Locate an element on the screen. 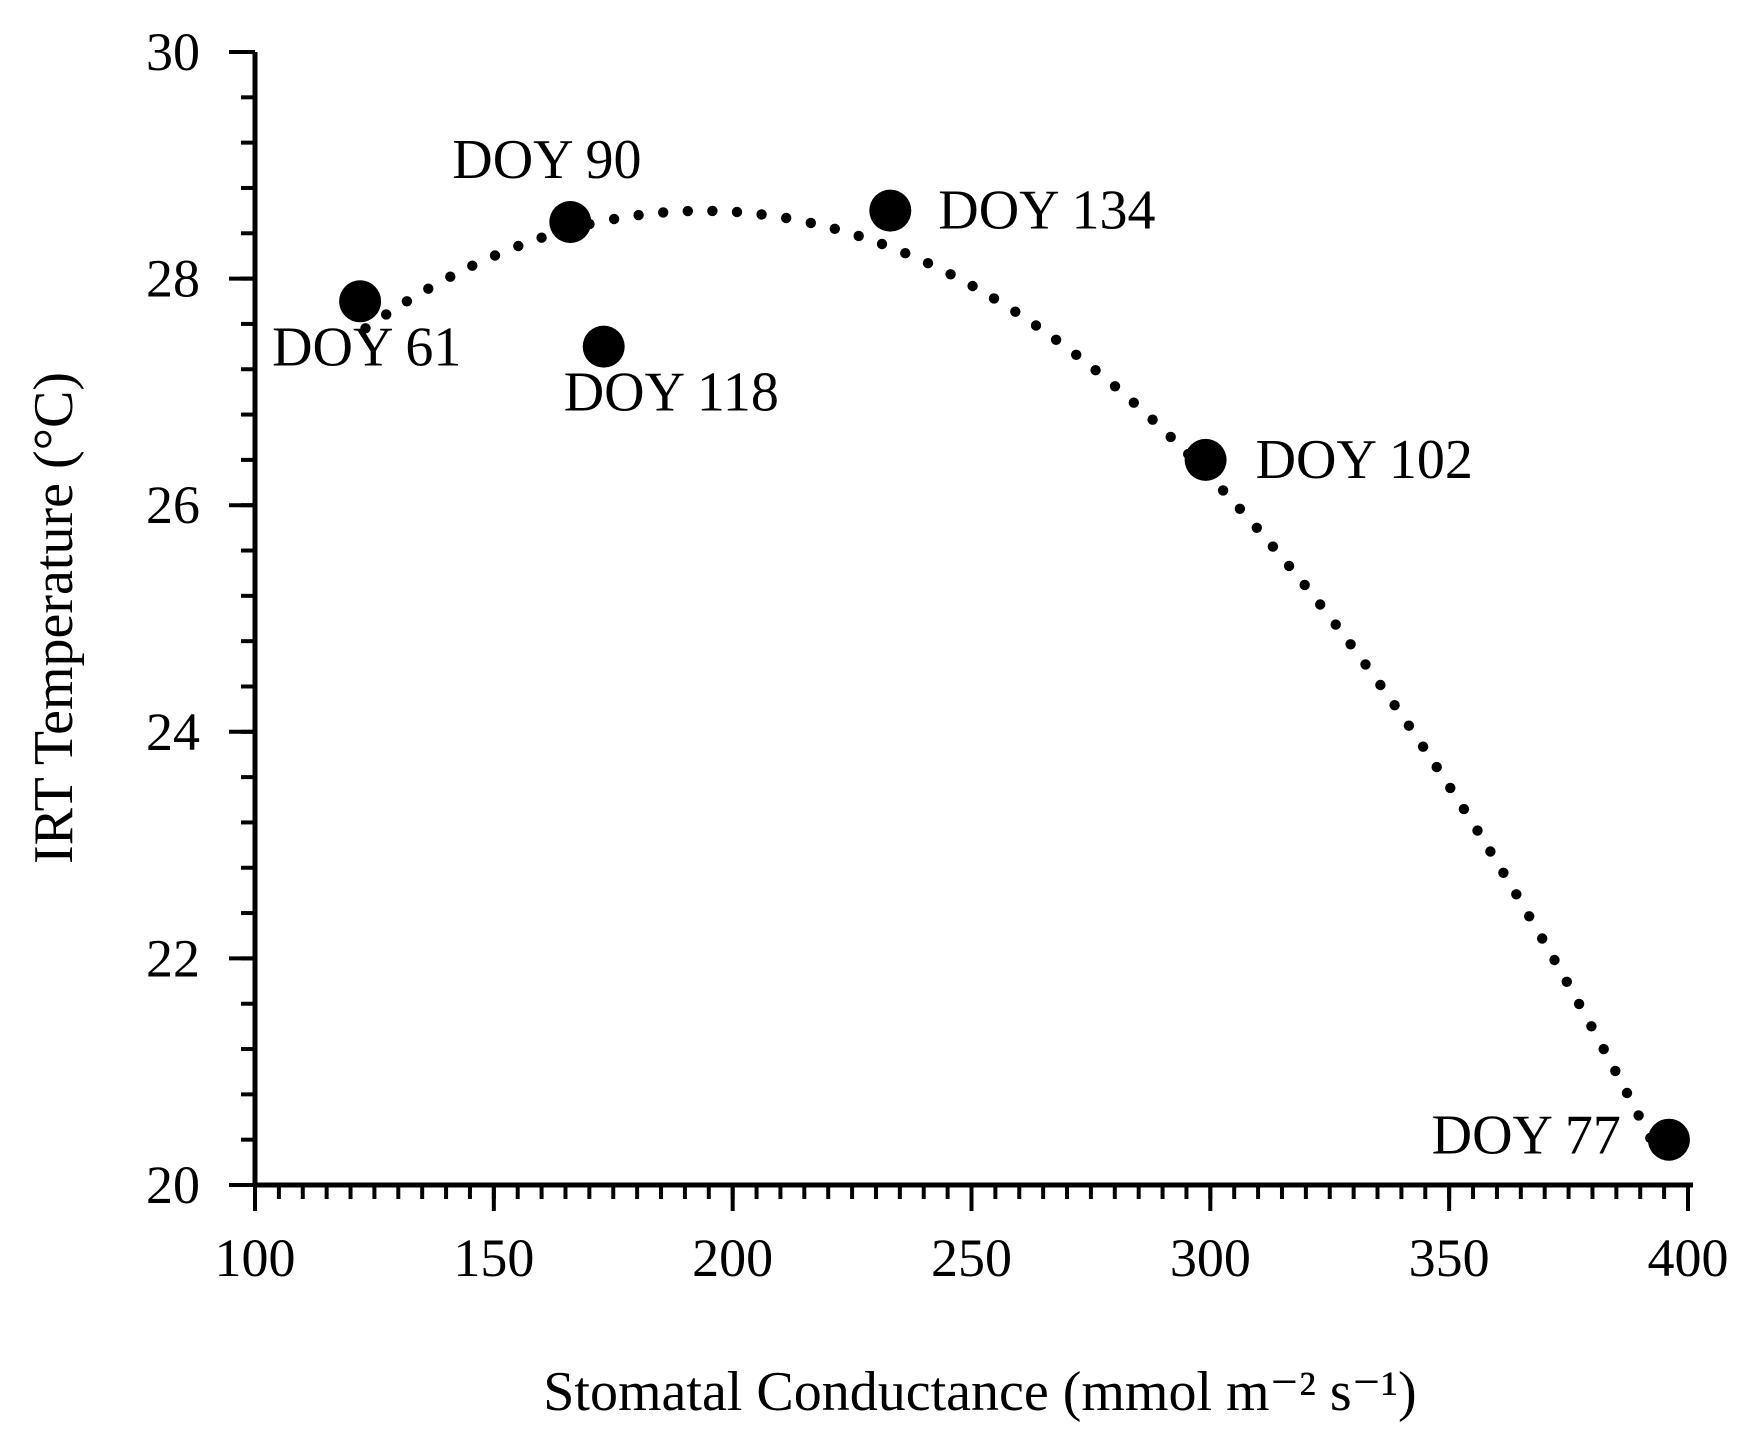 The width and height of the screenshot is (1746, 1436). y-tick-label: 30 is located at coordinates (173, 52).